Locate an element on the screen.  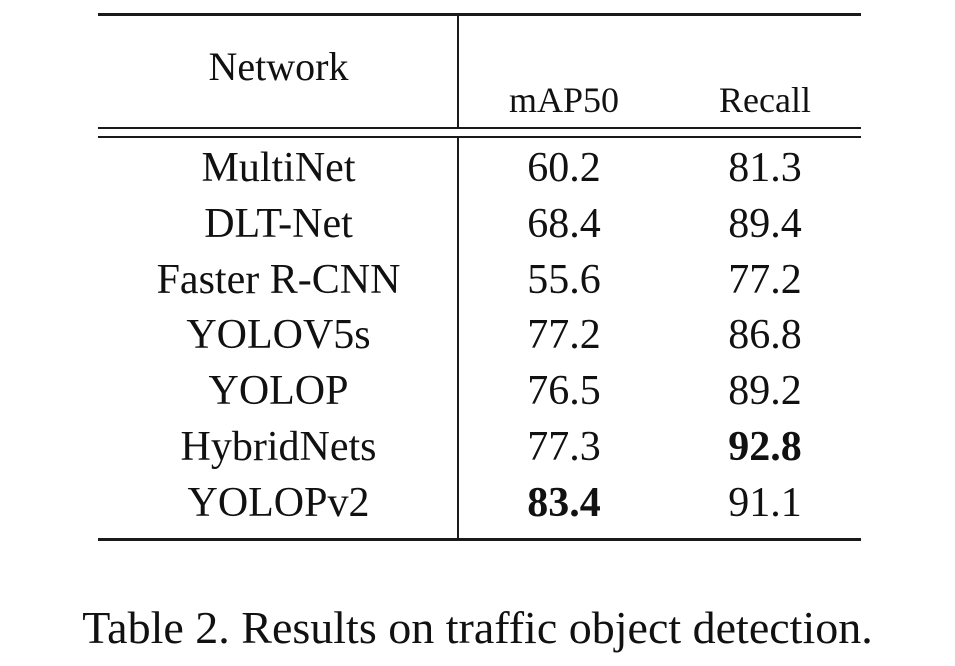
cell-recall: 77.2 is located at coordinates (765, 280).